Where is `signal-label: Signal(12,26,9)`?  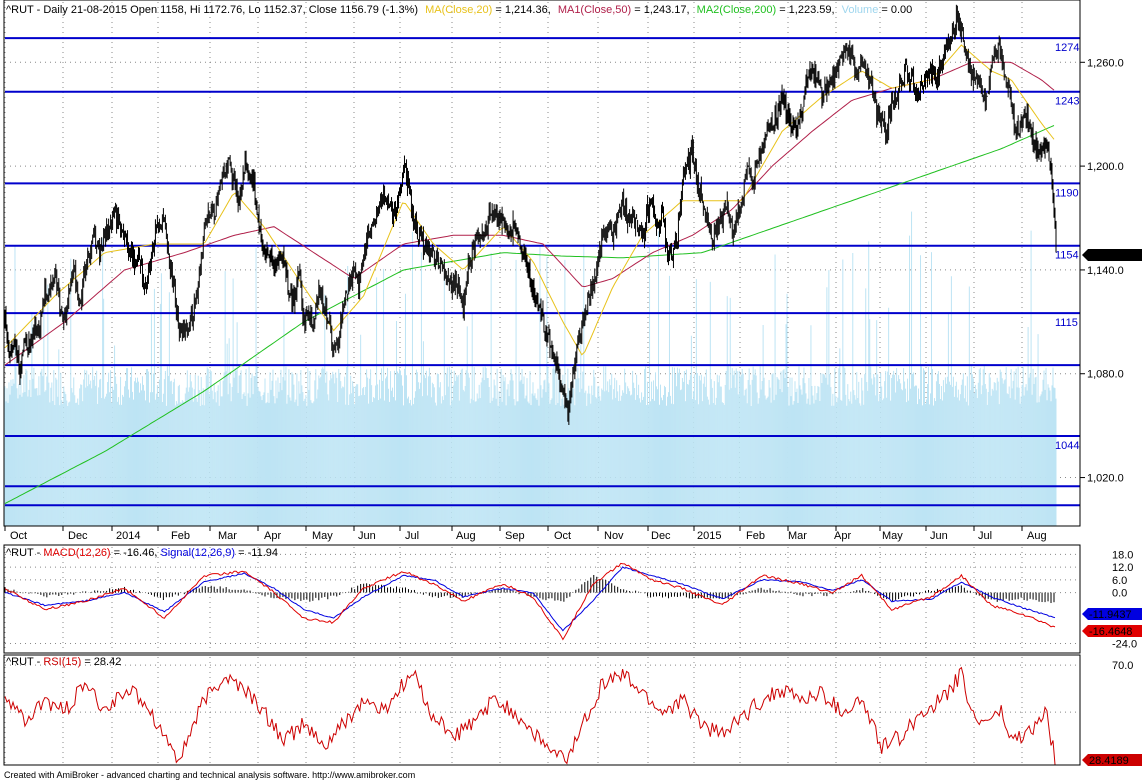
signal-label: Signal(12,26,9) is located at coordinates (197, 553).